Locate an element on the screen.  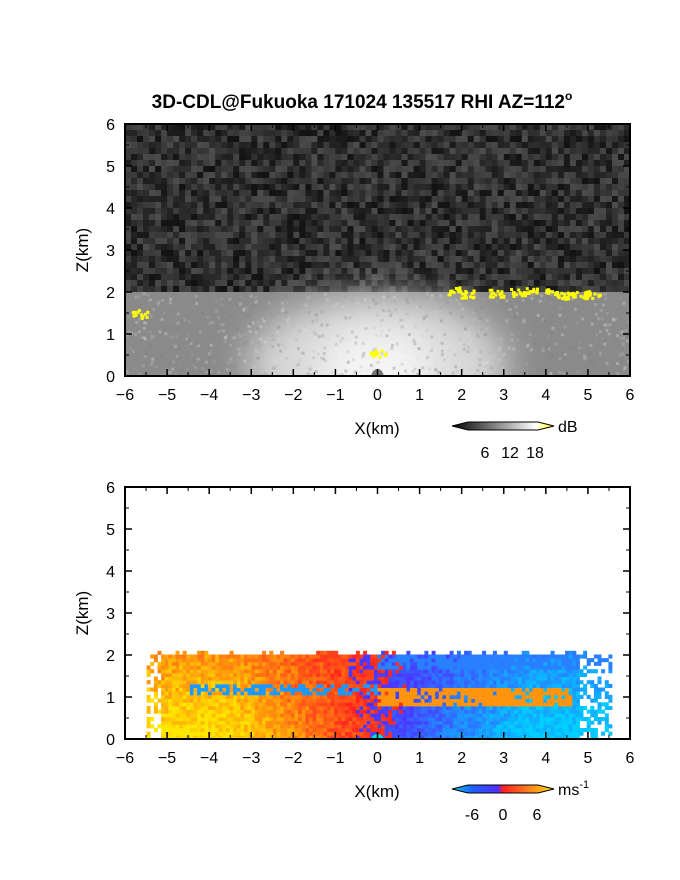
backscatter-colorbar-bar is located at coordinates (503, 426).